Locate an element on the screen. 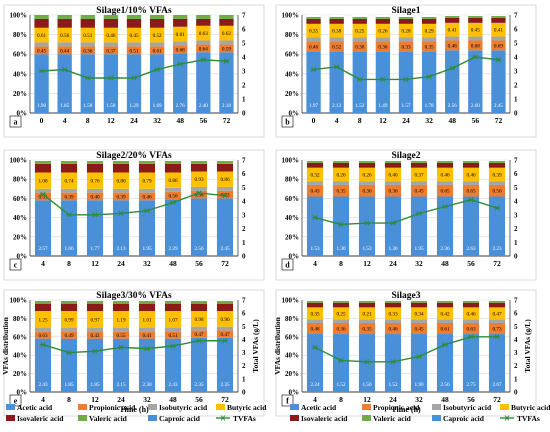 The image size is (550, 432). x-tick-label: 72 is located at coordinates (499, 120).